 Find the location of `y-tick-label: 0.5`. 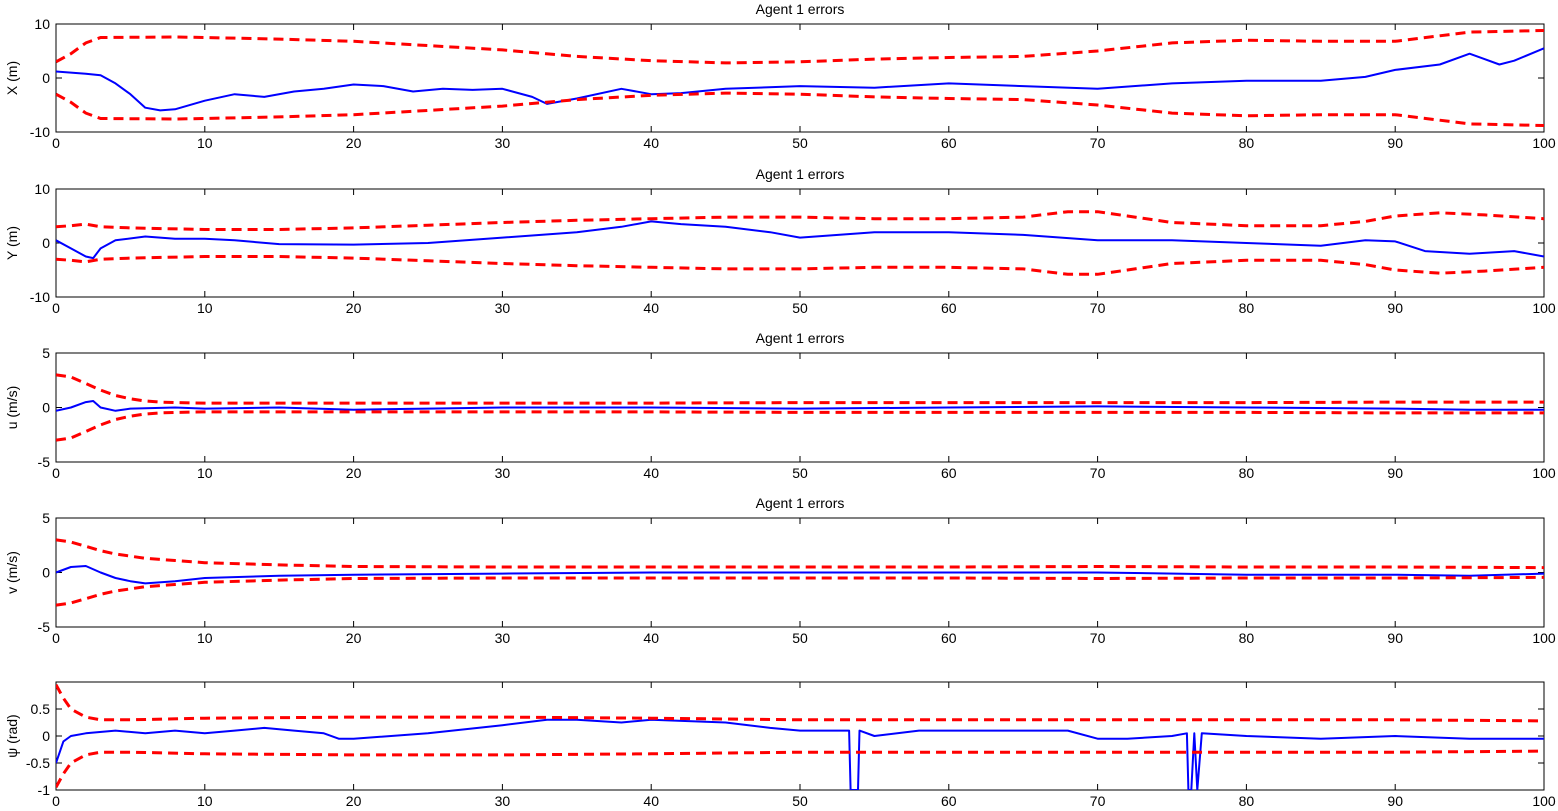

y-tick-label: 0.5 is located at coordinates (41, 709).